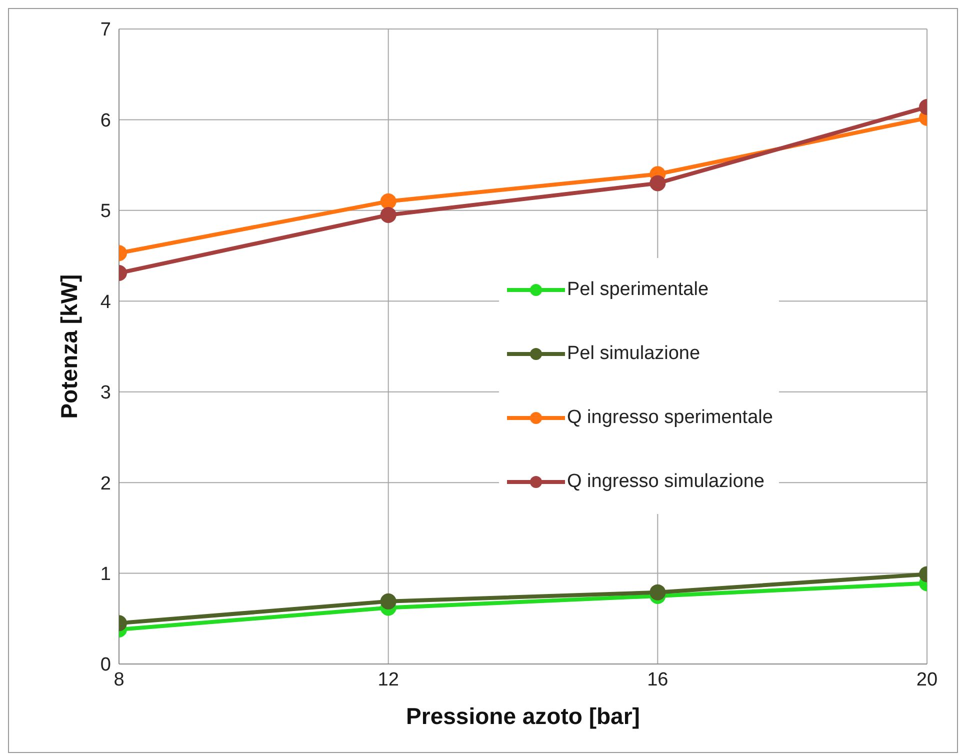 The image size is (962, 755). I want to click on x-axis-title: Pressione azoto [bar], so click(523, 716).